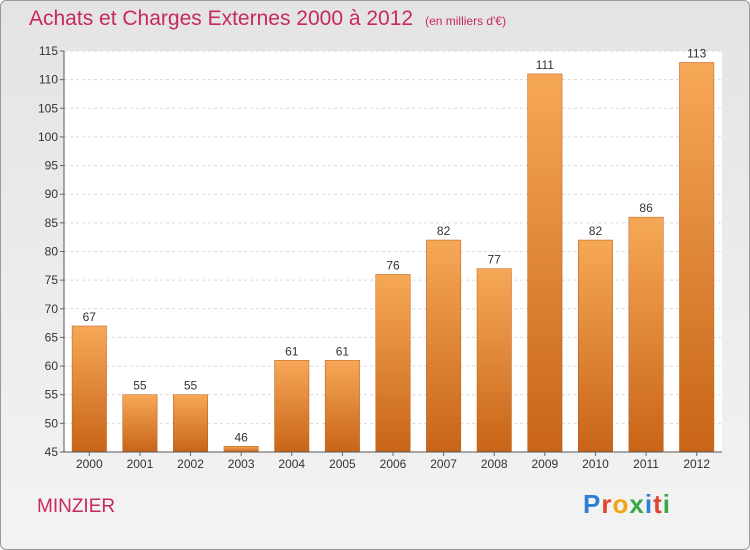 The image size is (750, 550). What do you see at coordinates (241, 449) in the screenshot?
I see `bar-2003` at bounding box center [241, 449].